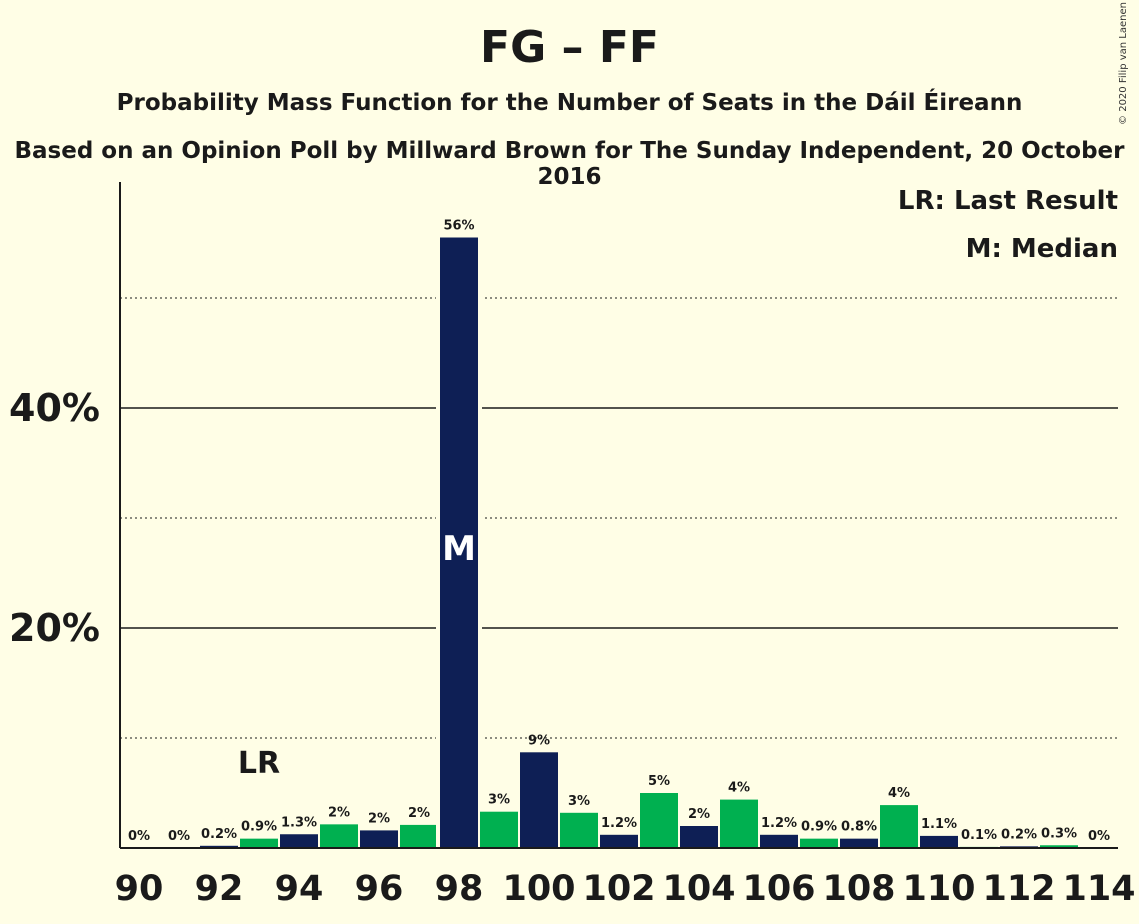 The image size is (1139, 924). What do you see at coordinates (538, 889) in the screenshot?
I see `x-tick-label: 100` at bounding box center [538, 889].